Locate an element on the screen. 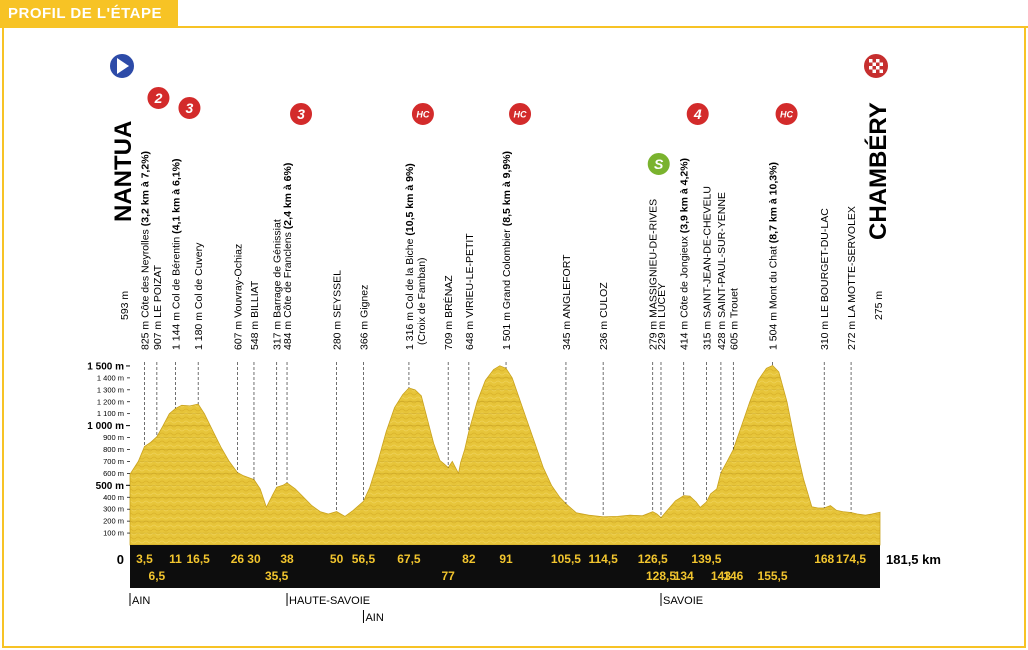 Image resolution: width=1028 pixels, height=650 pixels. y-tick-label-minor: 200 m is located at coordinates (113, 521).